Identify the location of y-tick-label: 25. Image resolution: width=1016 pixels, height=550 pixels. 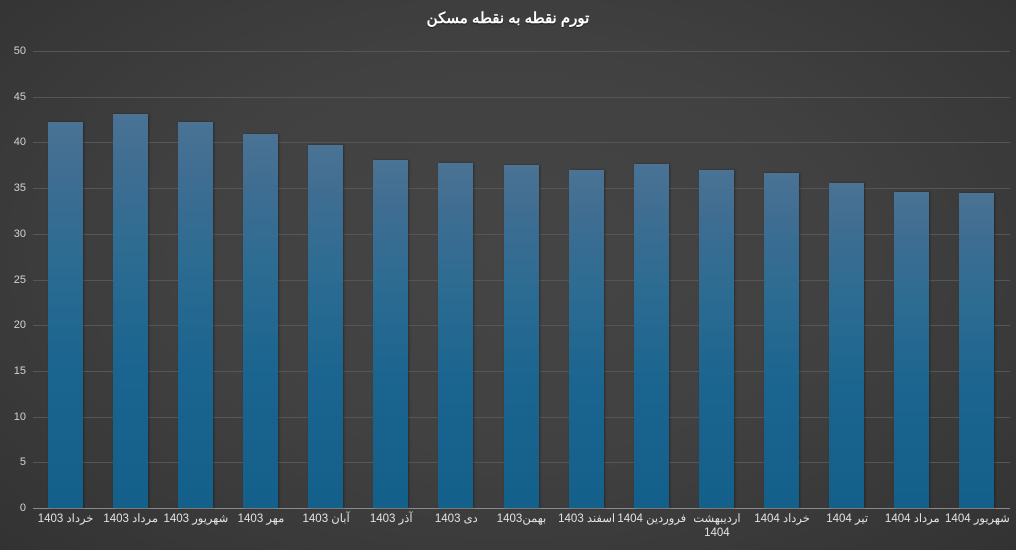
(19, 279).